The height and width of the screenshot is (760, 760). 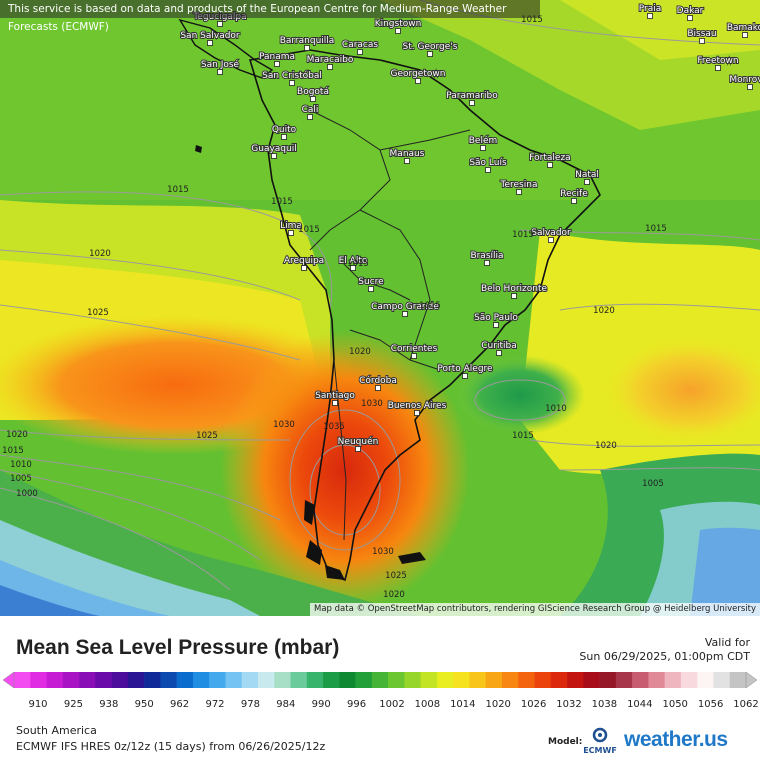 I want to click on city-label: Guayaquil, so click(x=273, y=149).